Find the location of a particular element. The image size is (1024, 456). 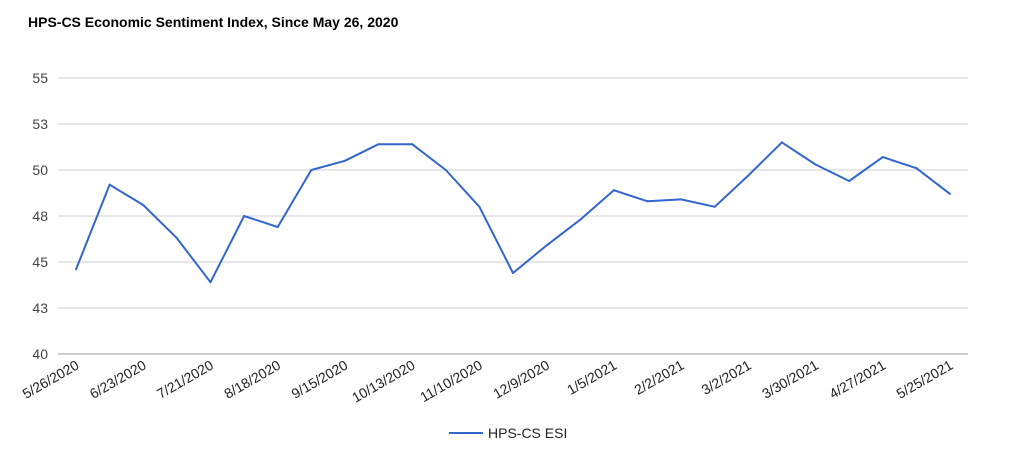

x-tick-label: 8/18/2020 is located at coordinates (252, 379).